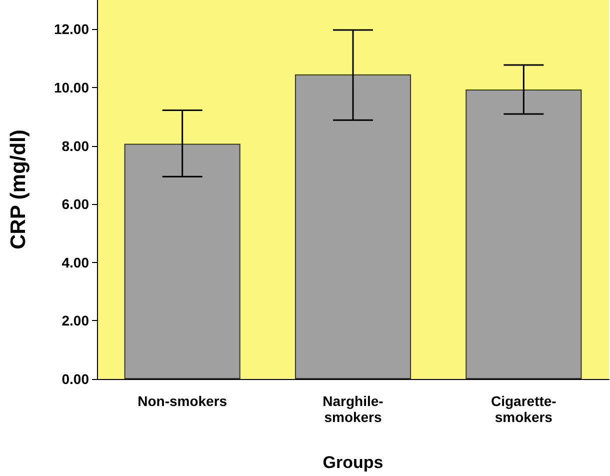 The width and height of the screenshot is (610, 476). I want to click on y-tick-label: 8.00, so click(76, 146).